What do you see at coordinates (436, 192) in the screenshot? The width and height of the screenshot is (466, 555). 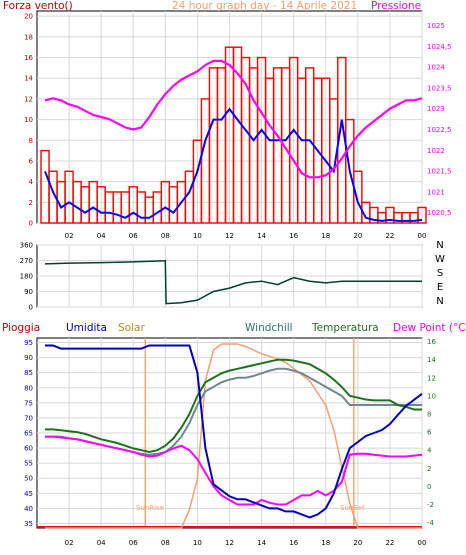 I see `y-right-tick-label: 1021` at bounding box center [436, 192].